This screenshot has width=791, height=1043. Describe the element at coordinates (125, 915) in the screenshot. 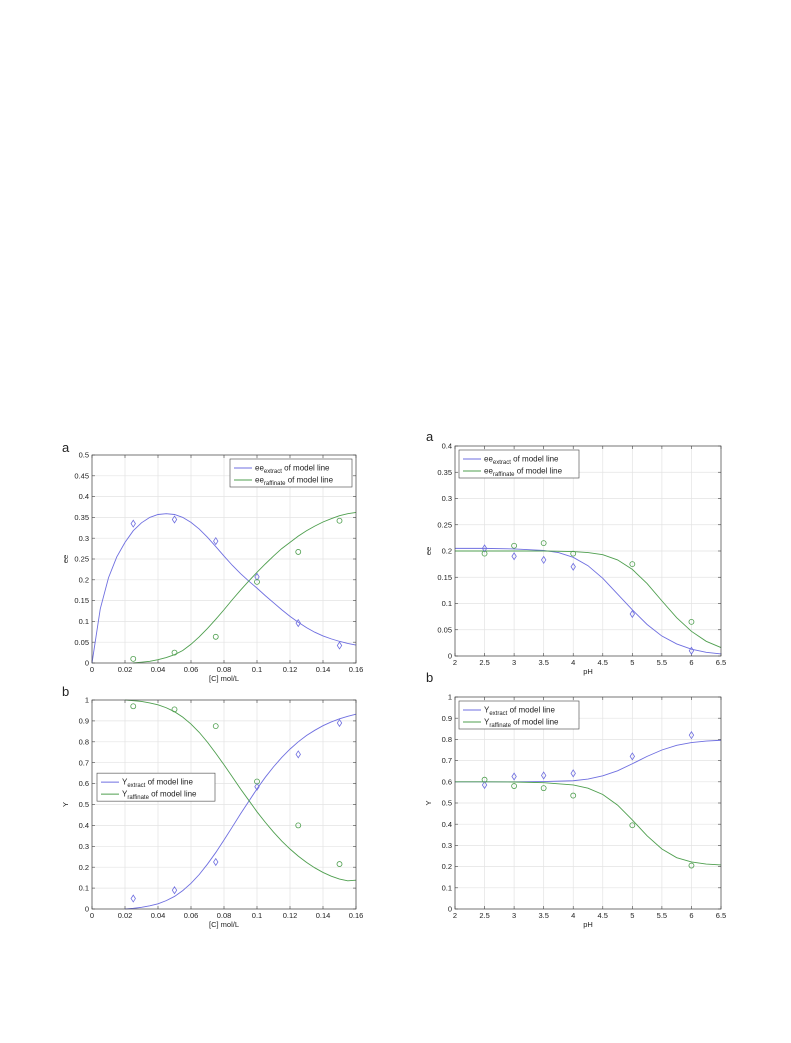

I see `x-tick-label: 0.02` at that location.